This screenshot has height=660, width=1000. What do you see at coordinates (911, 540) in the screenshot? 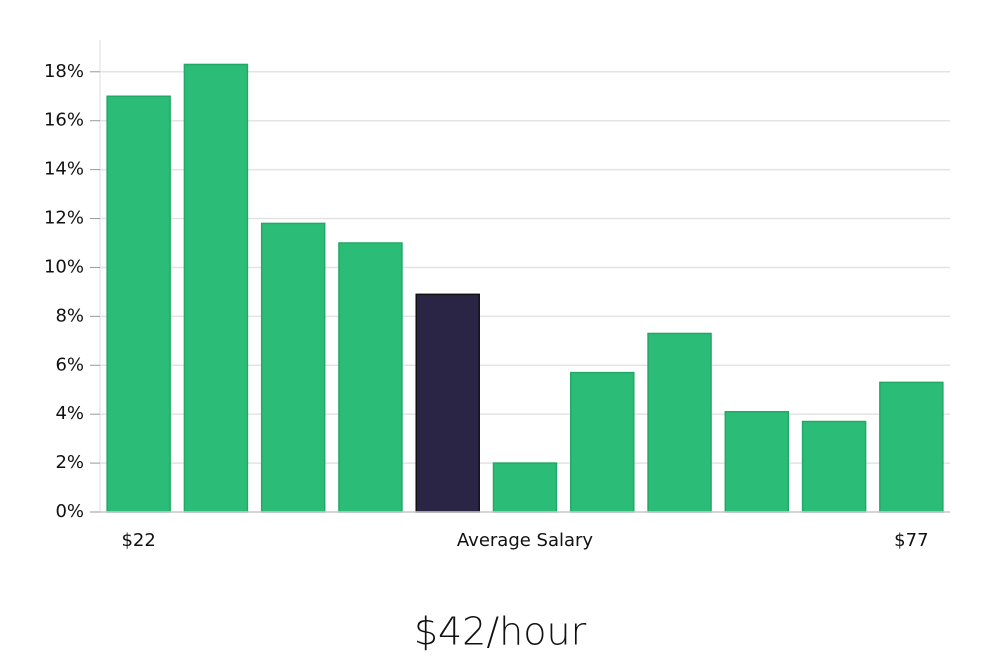
I see `x-tick-label: $77` at bounding box center [911, 540].